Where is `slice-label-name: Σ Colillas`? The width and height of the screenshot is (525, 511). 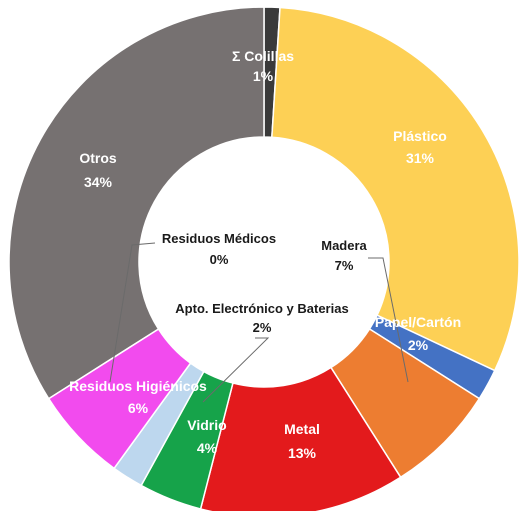 slice-label-name: Σ Colillas is located at coordinates (263, 56).